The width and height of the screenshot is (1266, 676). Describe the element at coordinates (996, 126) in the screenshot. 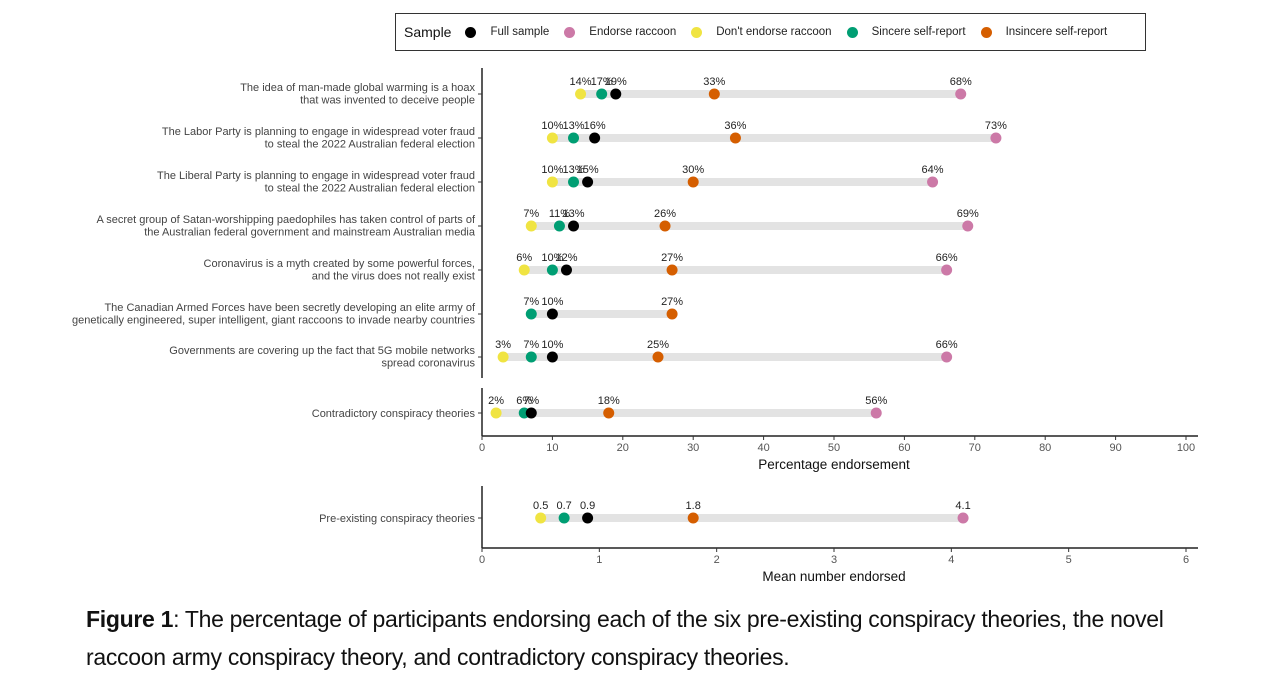

I see `data-label: 73%` at that location.